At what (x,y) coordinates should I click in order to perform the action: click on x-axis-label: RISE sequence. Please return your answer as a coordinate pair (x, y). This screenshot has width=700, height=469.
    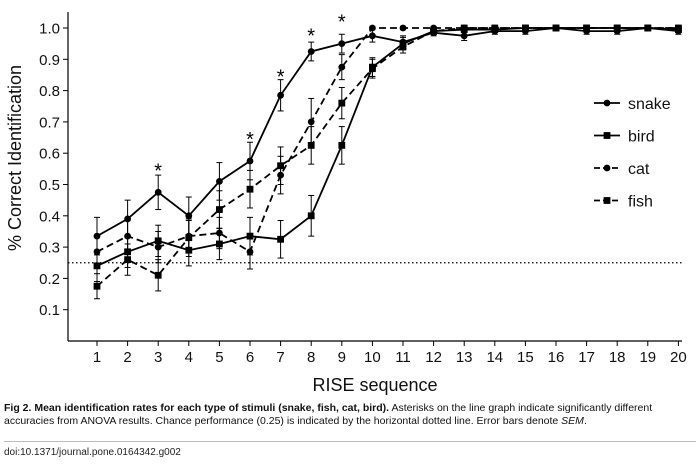
    Looking at the image, I should click on (374, 385).